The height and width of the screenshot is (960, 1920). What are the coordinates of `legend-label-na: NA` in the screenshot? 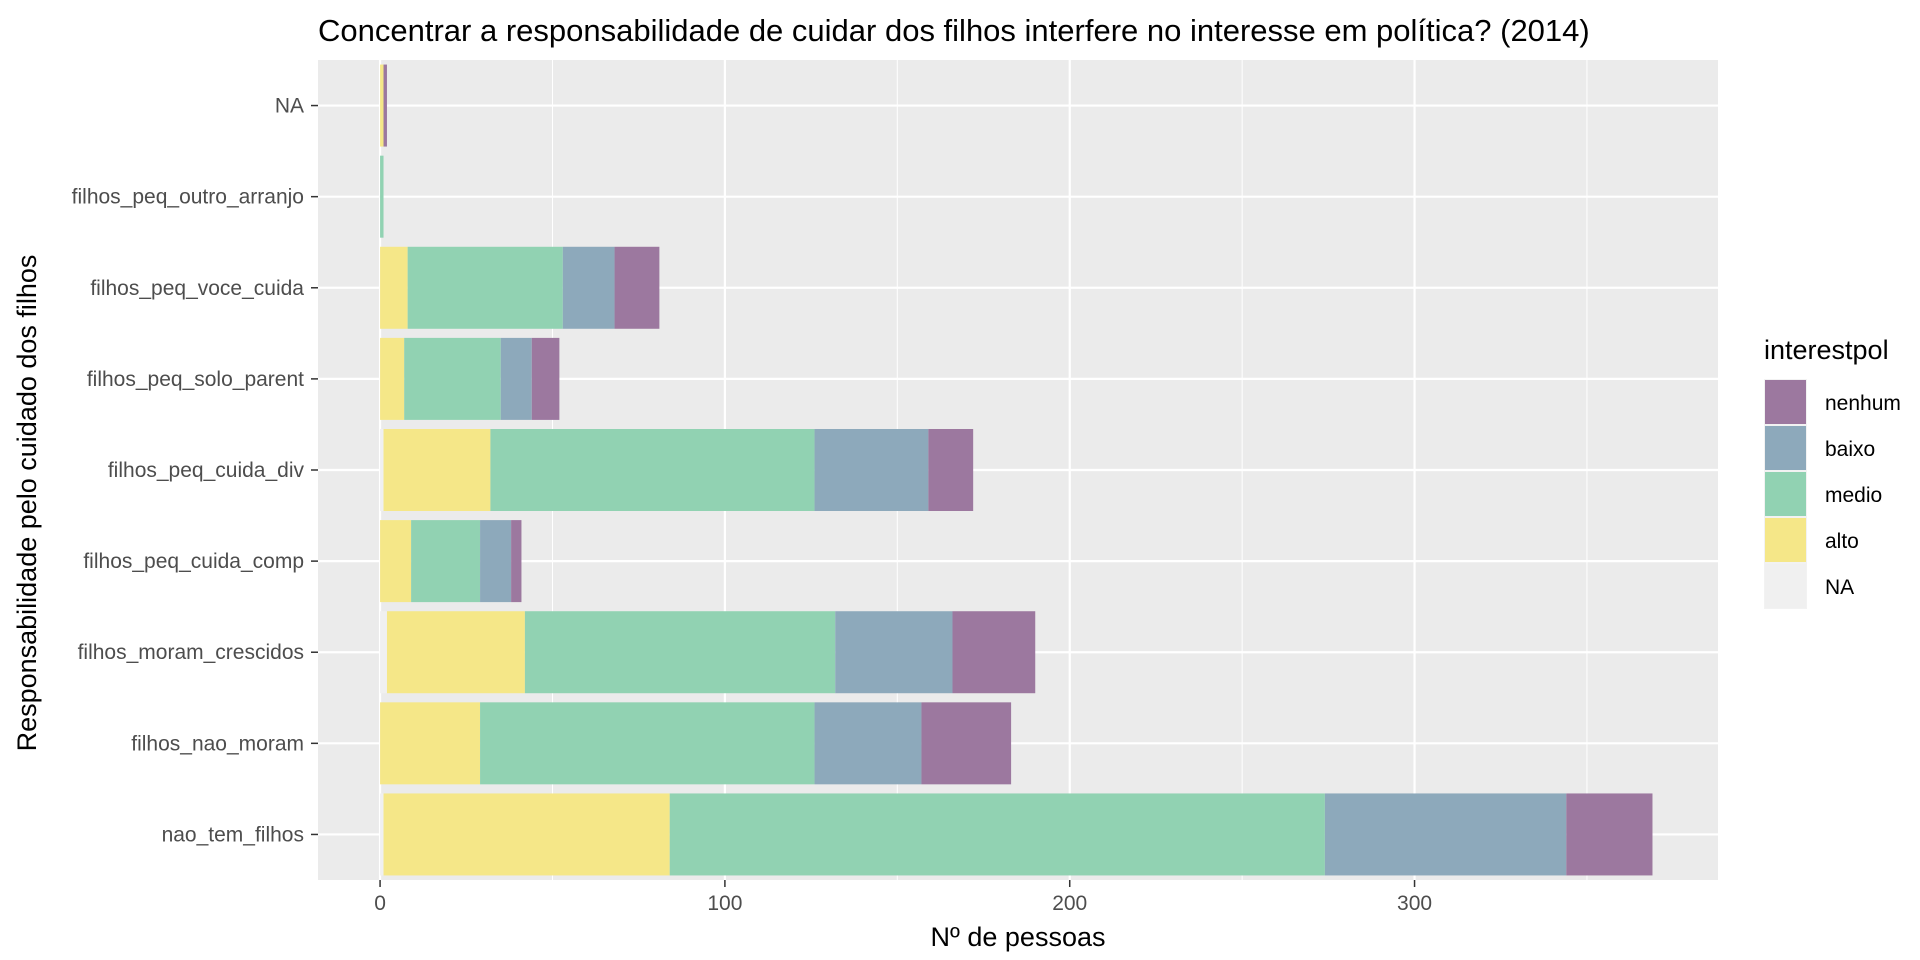 It's located at (1839, 587).